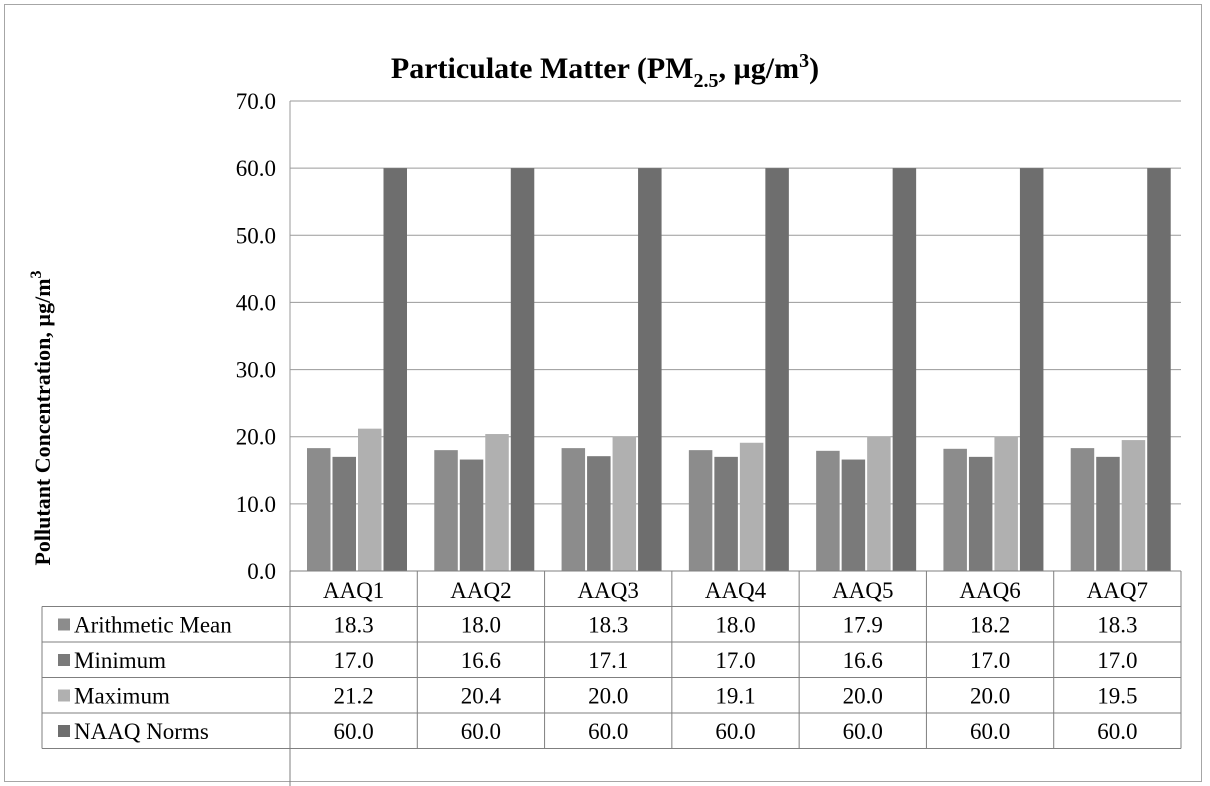 The width and height of the screenshot is (1210, 786). I want to click on legend-label: Arithmetic Mean, so click(153, 625).